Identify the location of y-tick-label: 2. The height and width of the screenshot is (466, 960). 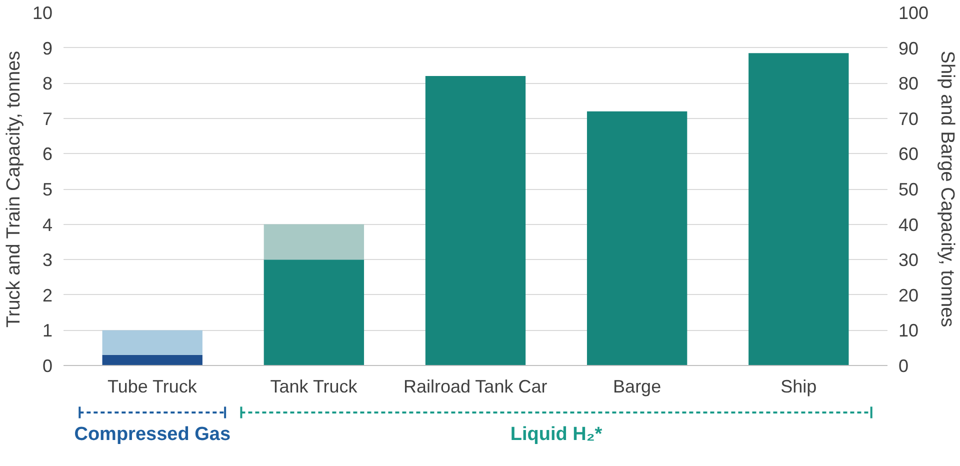
(47, 295).